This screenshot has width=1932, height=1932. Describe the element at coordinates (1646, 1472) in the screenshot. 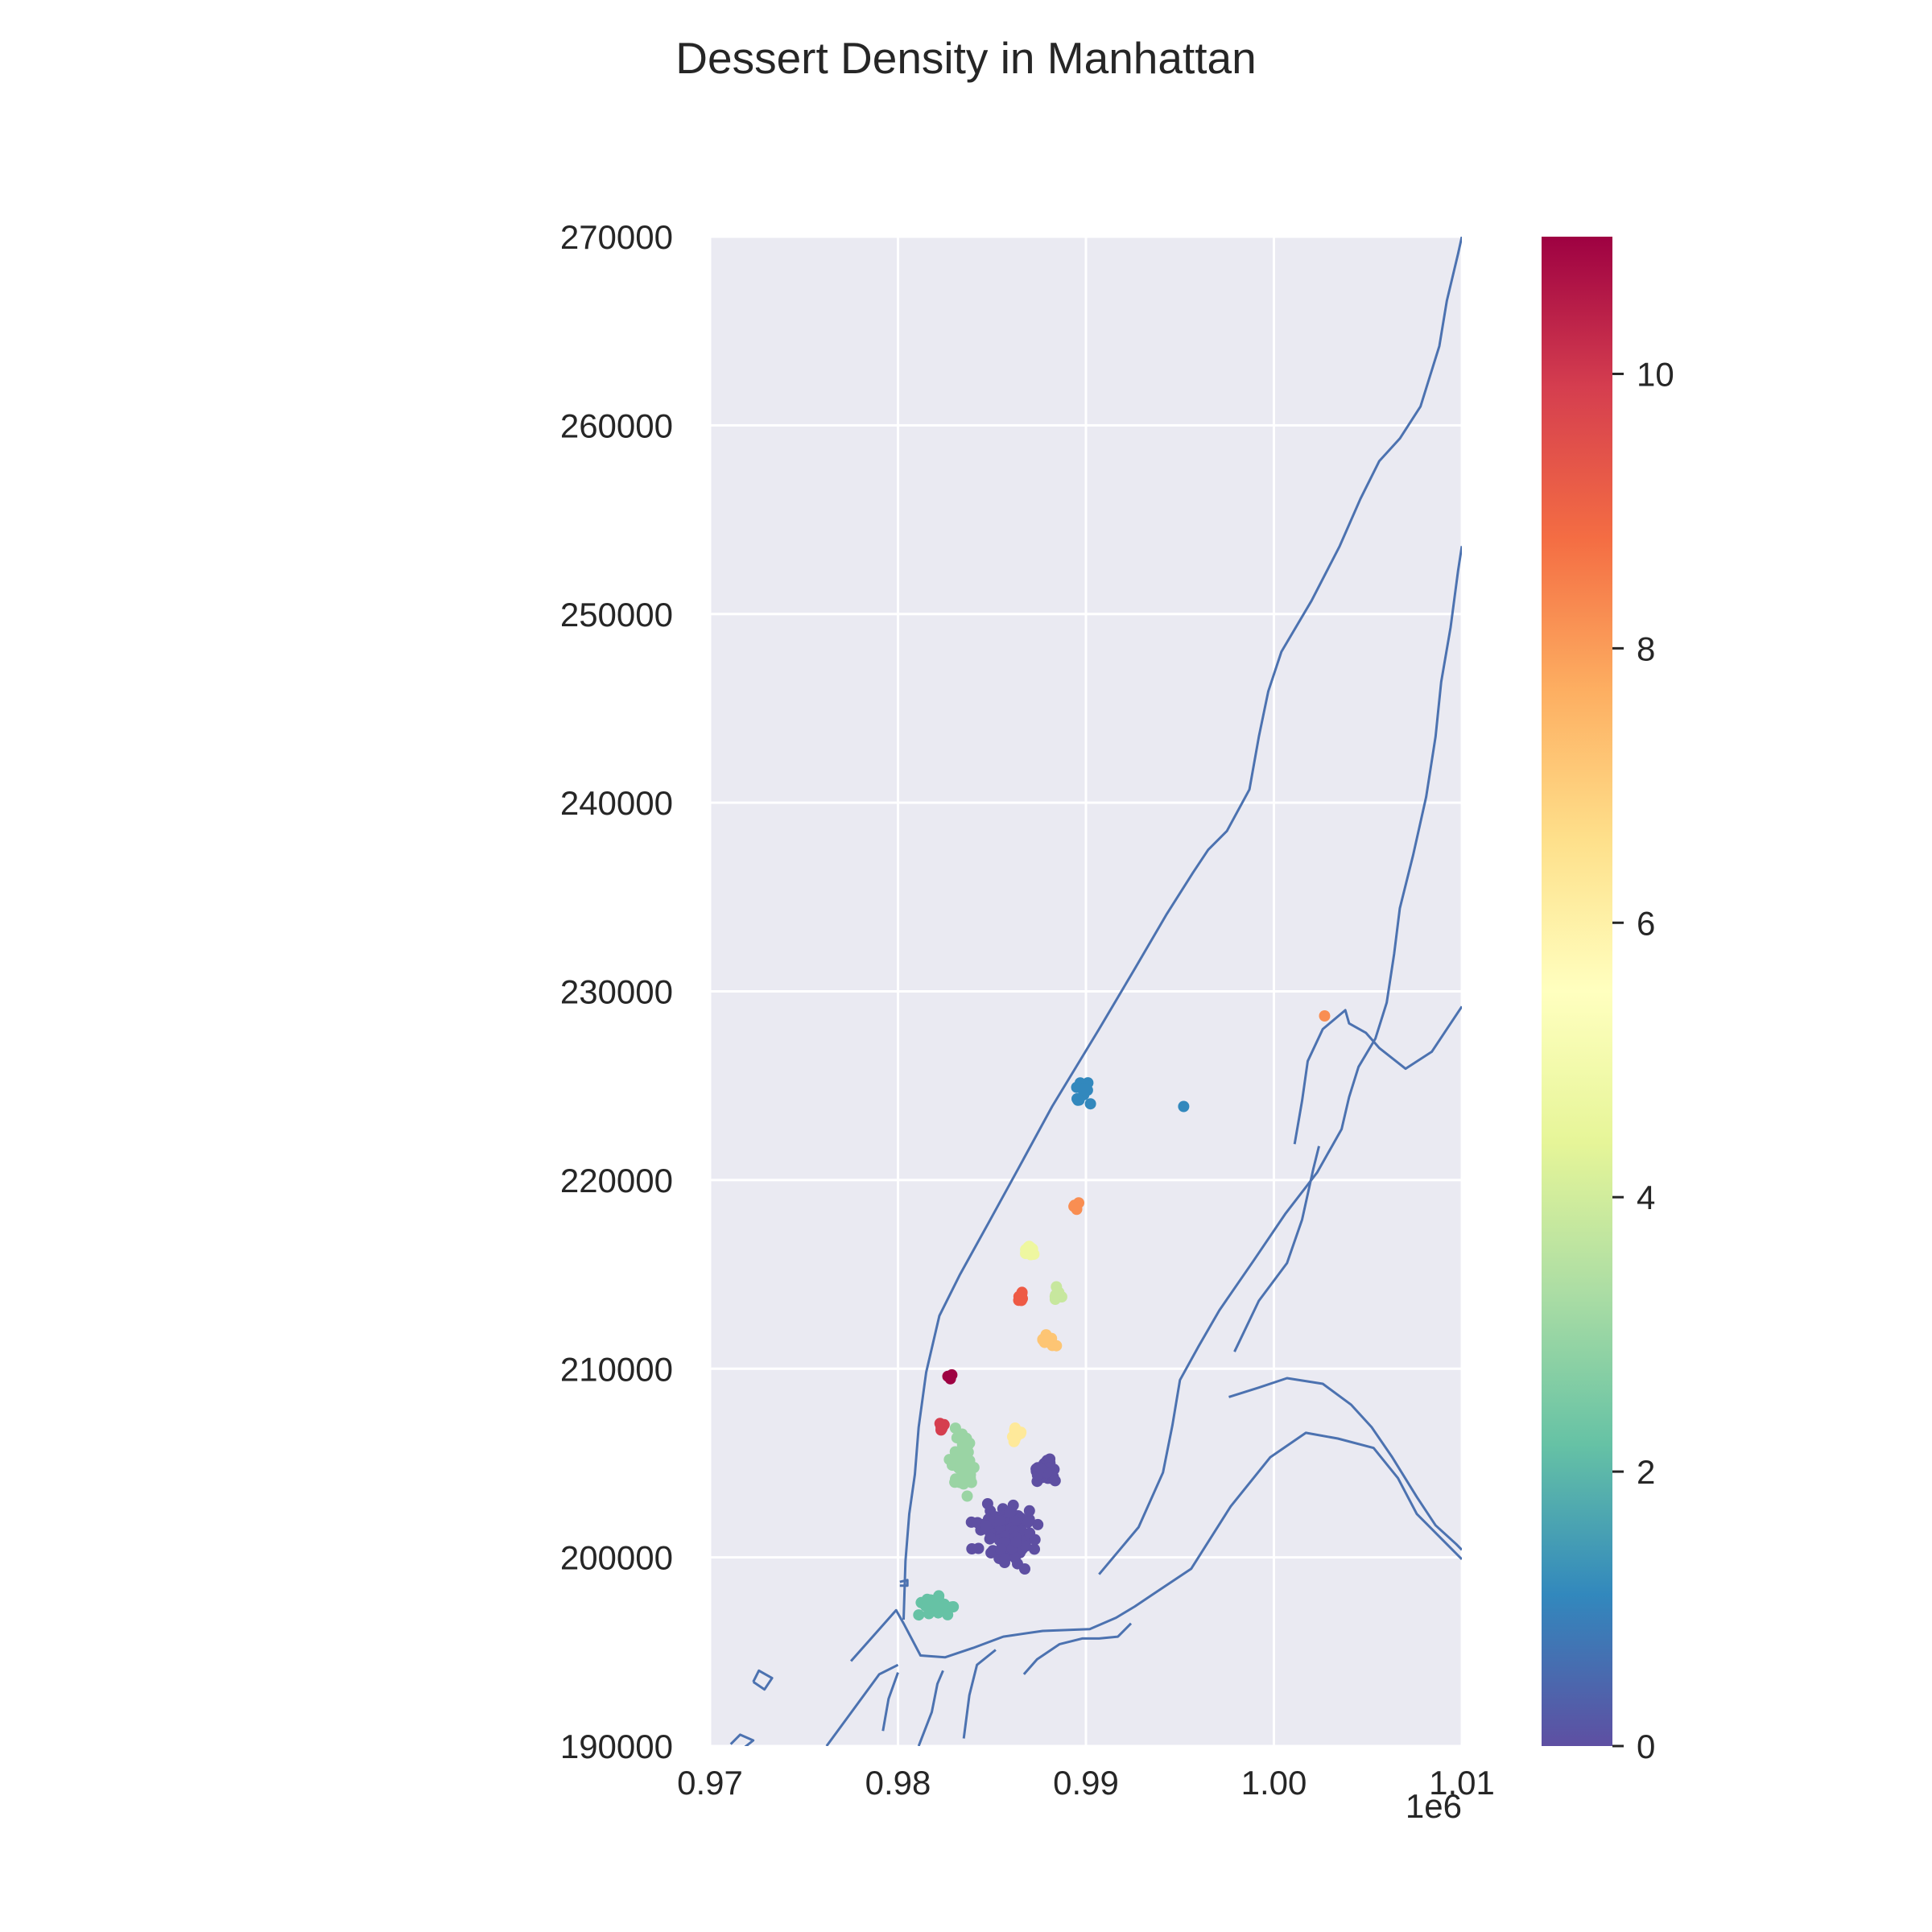

I see `colorbar-tick-label: 2` at that location.